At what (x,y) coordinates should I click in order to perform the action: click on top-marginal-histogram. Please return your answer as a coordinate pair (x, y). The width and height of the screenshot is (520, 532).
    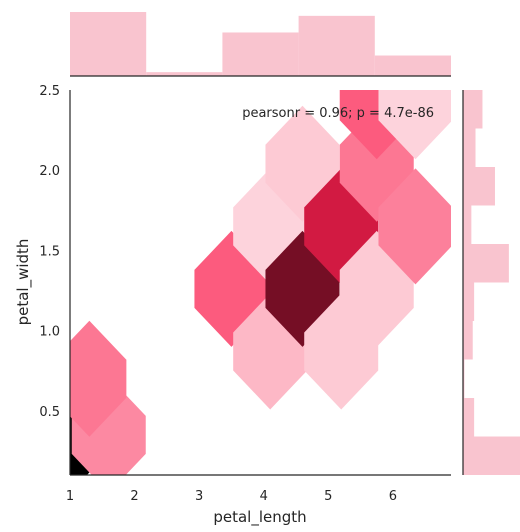
    Looking at the image, I should click on (260, 44).